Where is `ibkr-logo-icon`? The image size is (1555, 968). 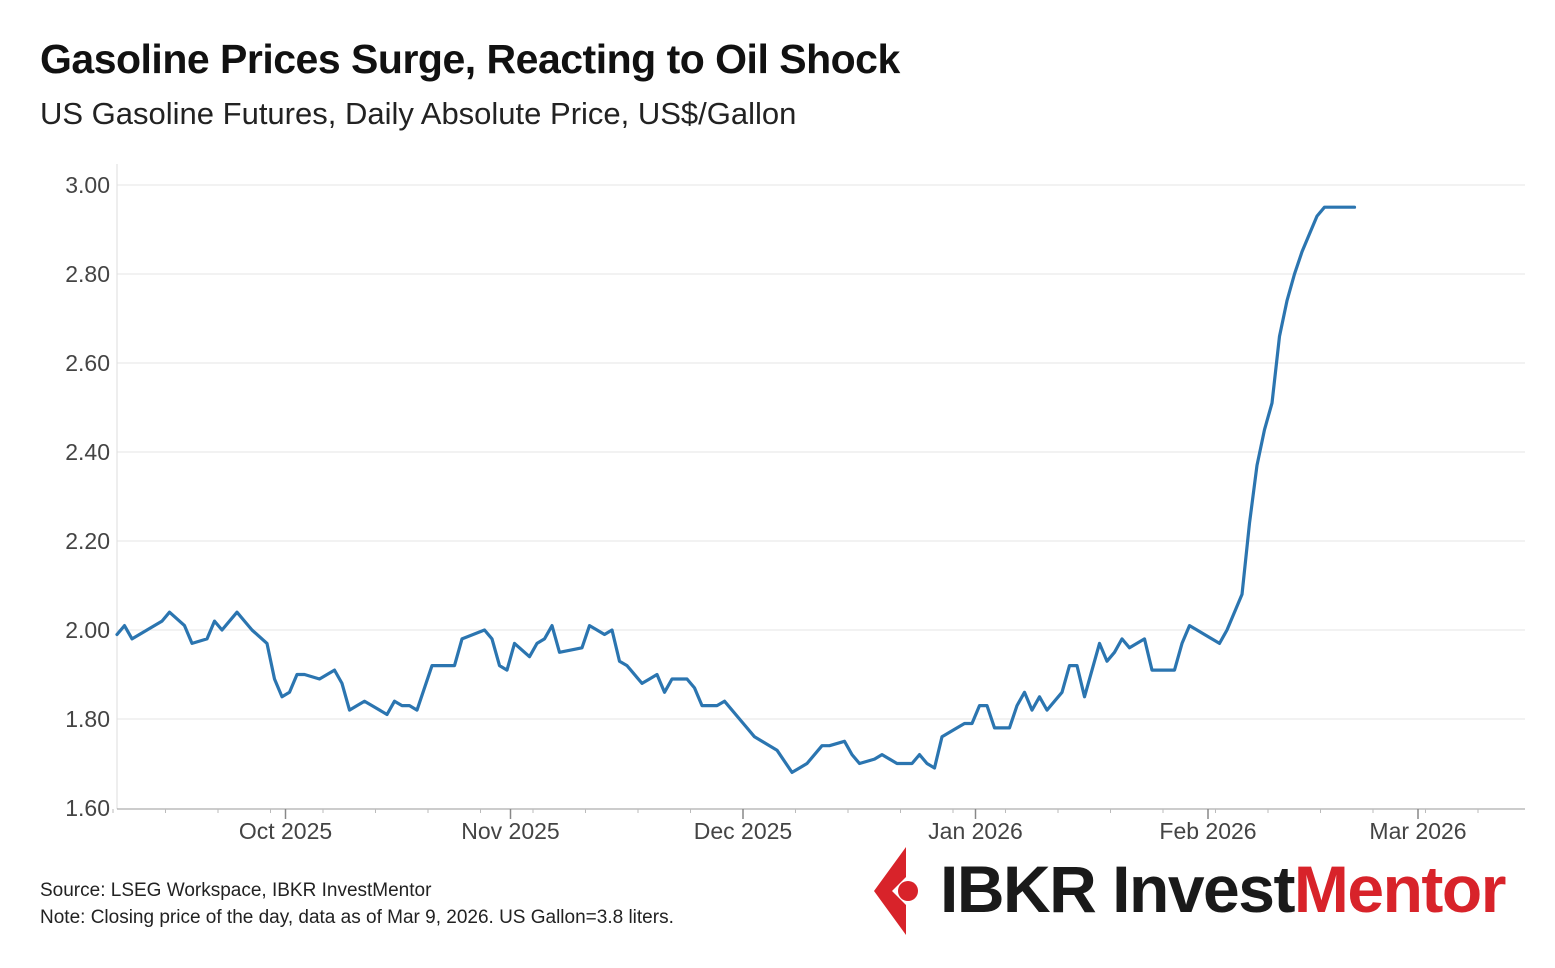 ibkr-logo-icon is located at coordinates (896, 891).